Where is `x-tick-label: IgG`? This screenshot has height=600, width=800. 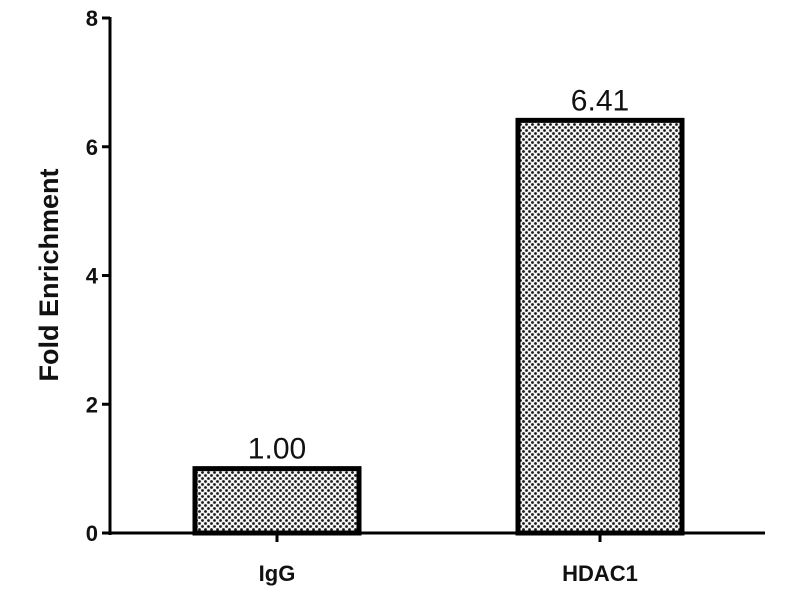
x-tick-label: IgG is located at coordinates (277, 573).